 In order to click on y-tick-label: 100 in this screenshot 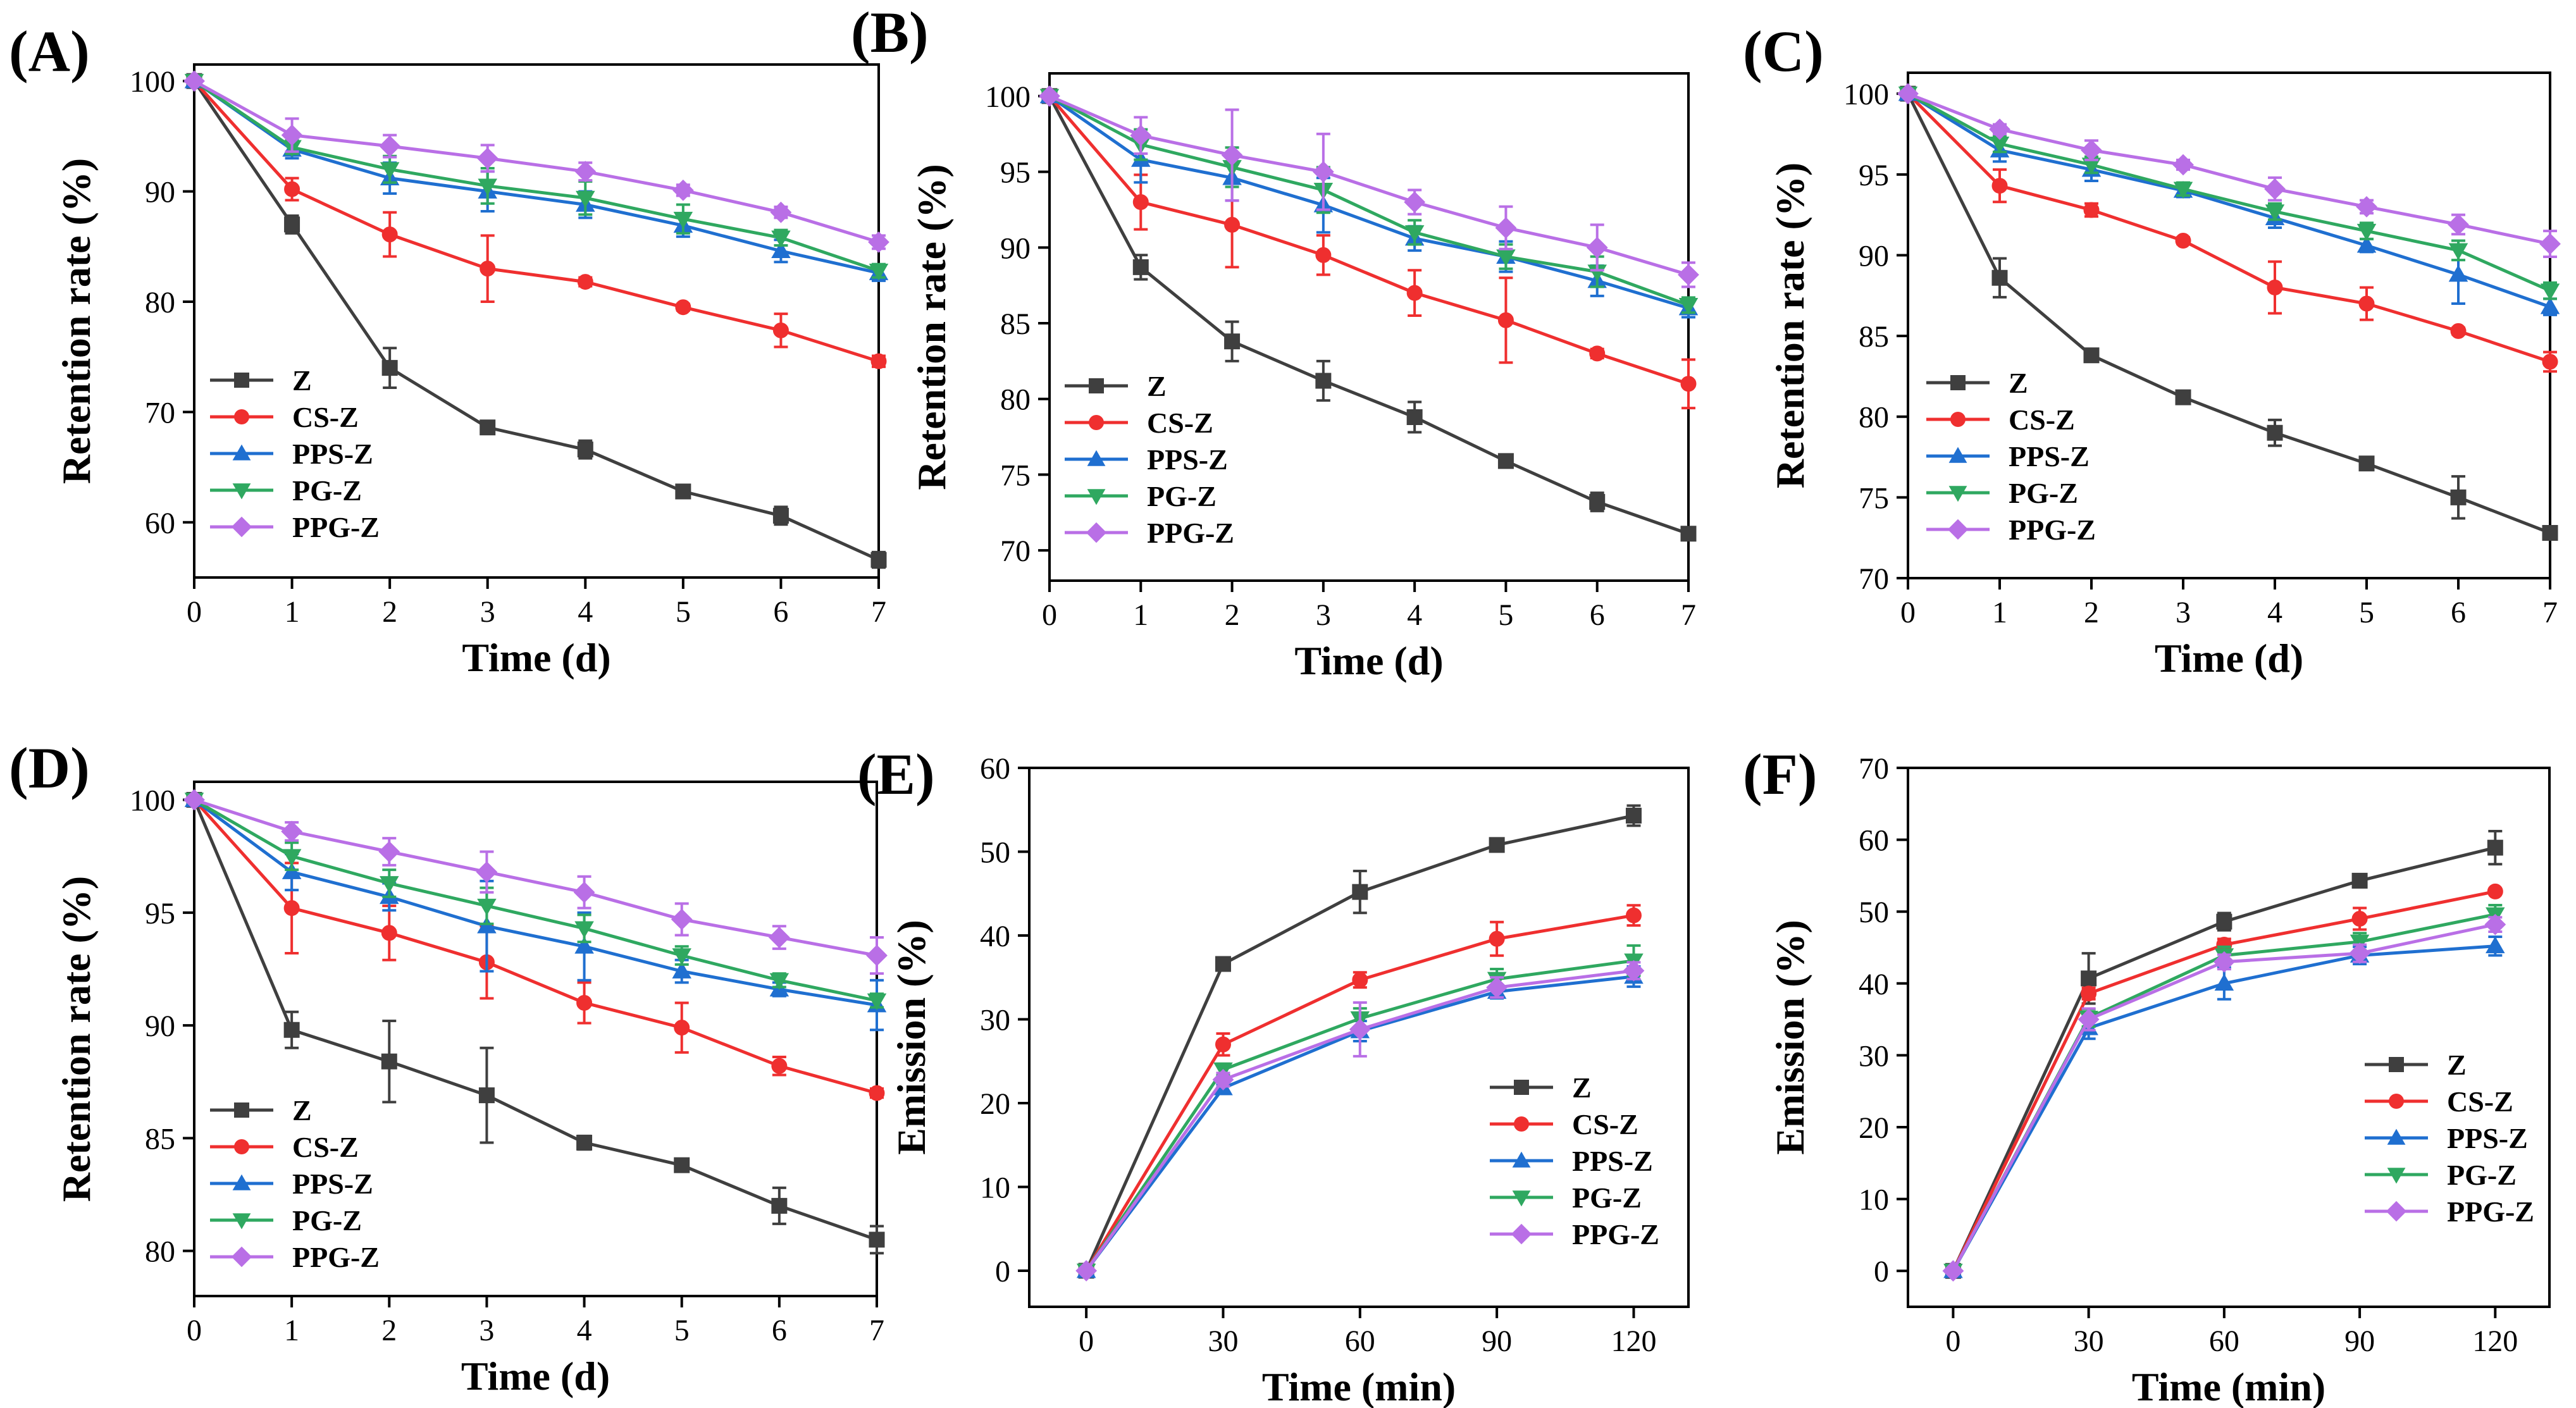, I will do `click(1866, 94)`.